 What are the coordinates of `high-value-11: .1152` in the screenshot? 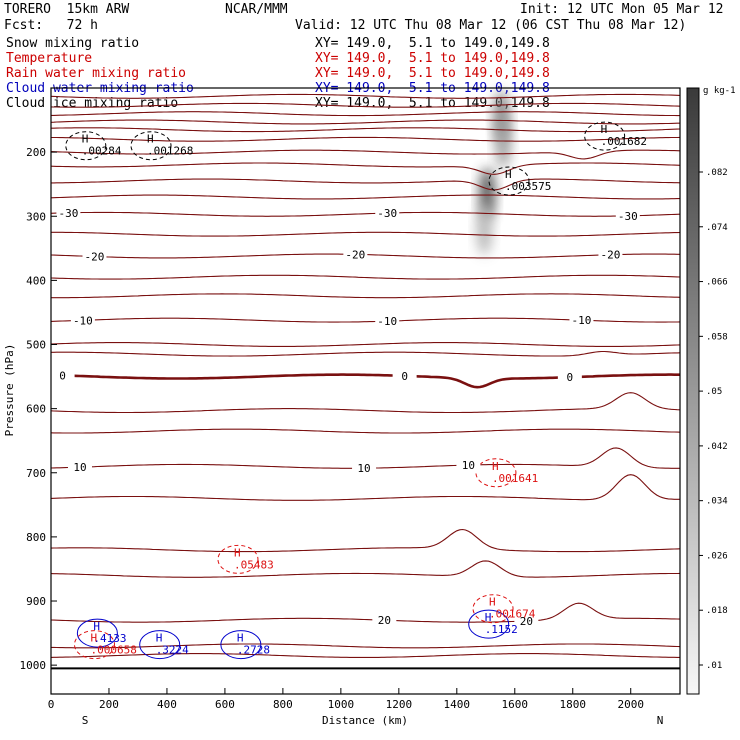 It's located at (501, 629).